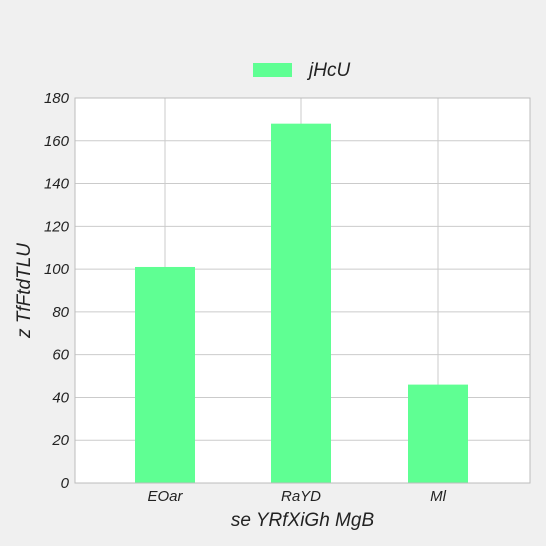  Describe the element at coordinates (57, 141) in the screenshot. I see `y-tick-label: 160` at that location.